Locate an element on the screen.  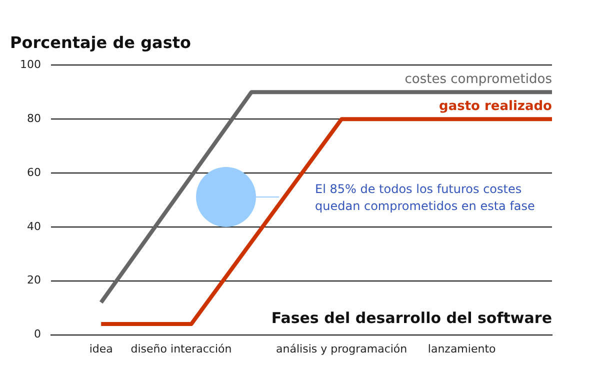
y-tick-label: 60 is located at coordinates (33, 172).